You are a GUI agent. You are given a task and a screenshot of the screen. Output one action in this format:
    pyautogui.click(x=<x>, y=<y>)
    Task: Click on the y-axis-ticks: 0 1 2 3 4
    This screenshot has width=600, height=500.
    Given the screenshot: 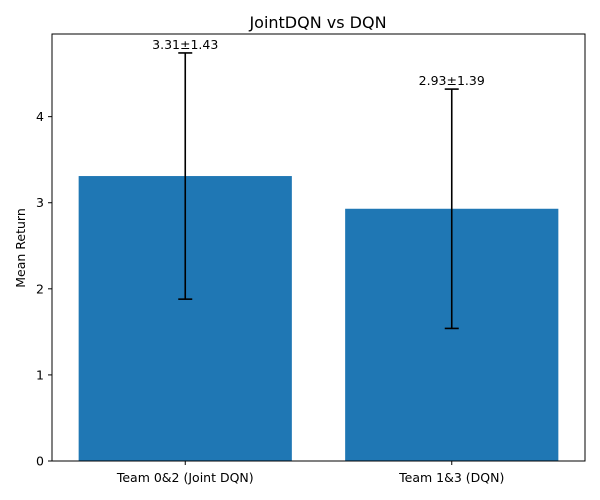 What is the action you would take?
    pyautogui.click(x=44, y=289)
    